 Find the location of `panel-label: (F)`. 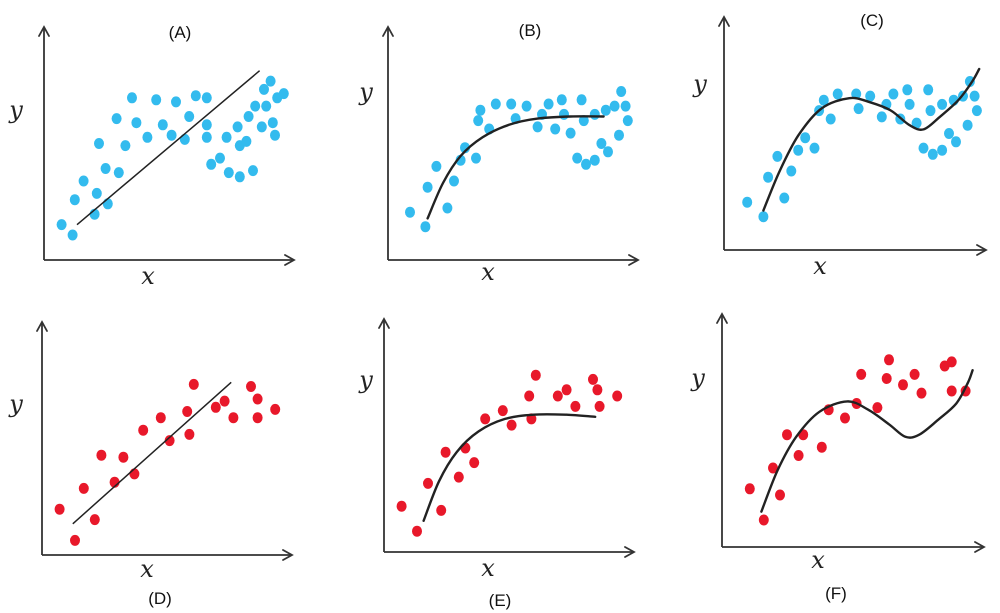

panel-label: (F) is located at coordinates (836, 593).